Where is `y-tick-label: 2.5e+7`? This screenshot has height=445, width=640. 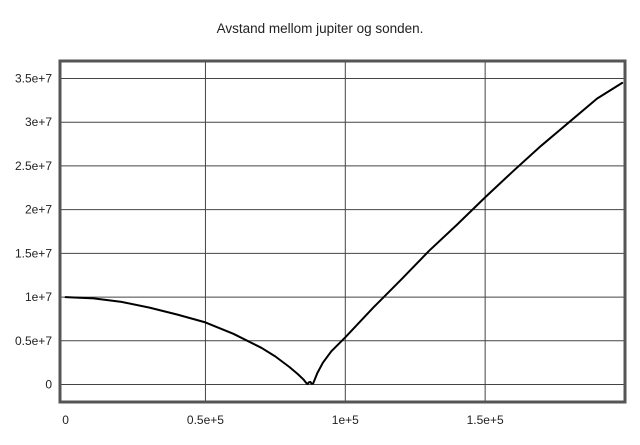
y-tick-label: 2.5e+7 is located at coordinates (33, 166).